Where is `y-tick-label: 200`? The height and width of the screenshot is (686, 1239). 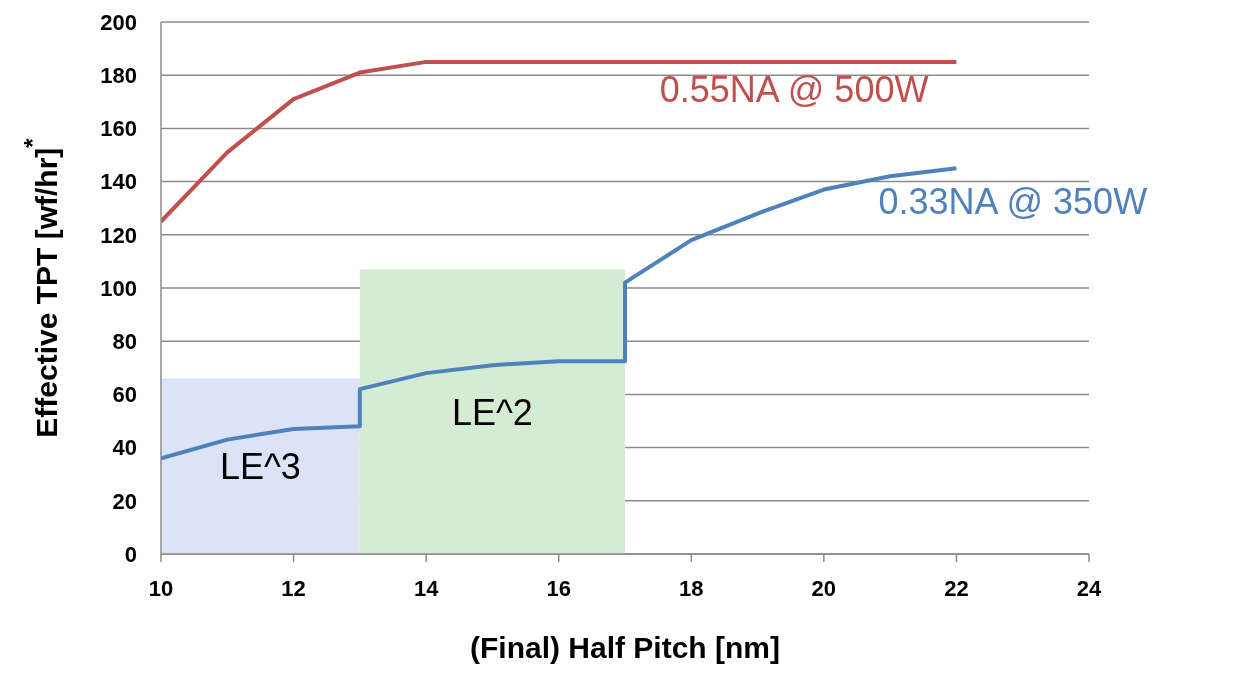 y-tick-label: 200 is located at coordinates (118, 22).